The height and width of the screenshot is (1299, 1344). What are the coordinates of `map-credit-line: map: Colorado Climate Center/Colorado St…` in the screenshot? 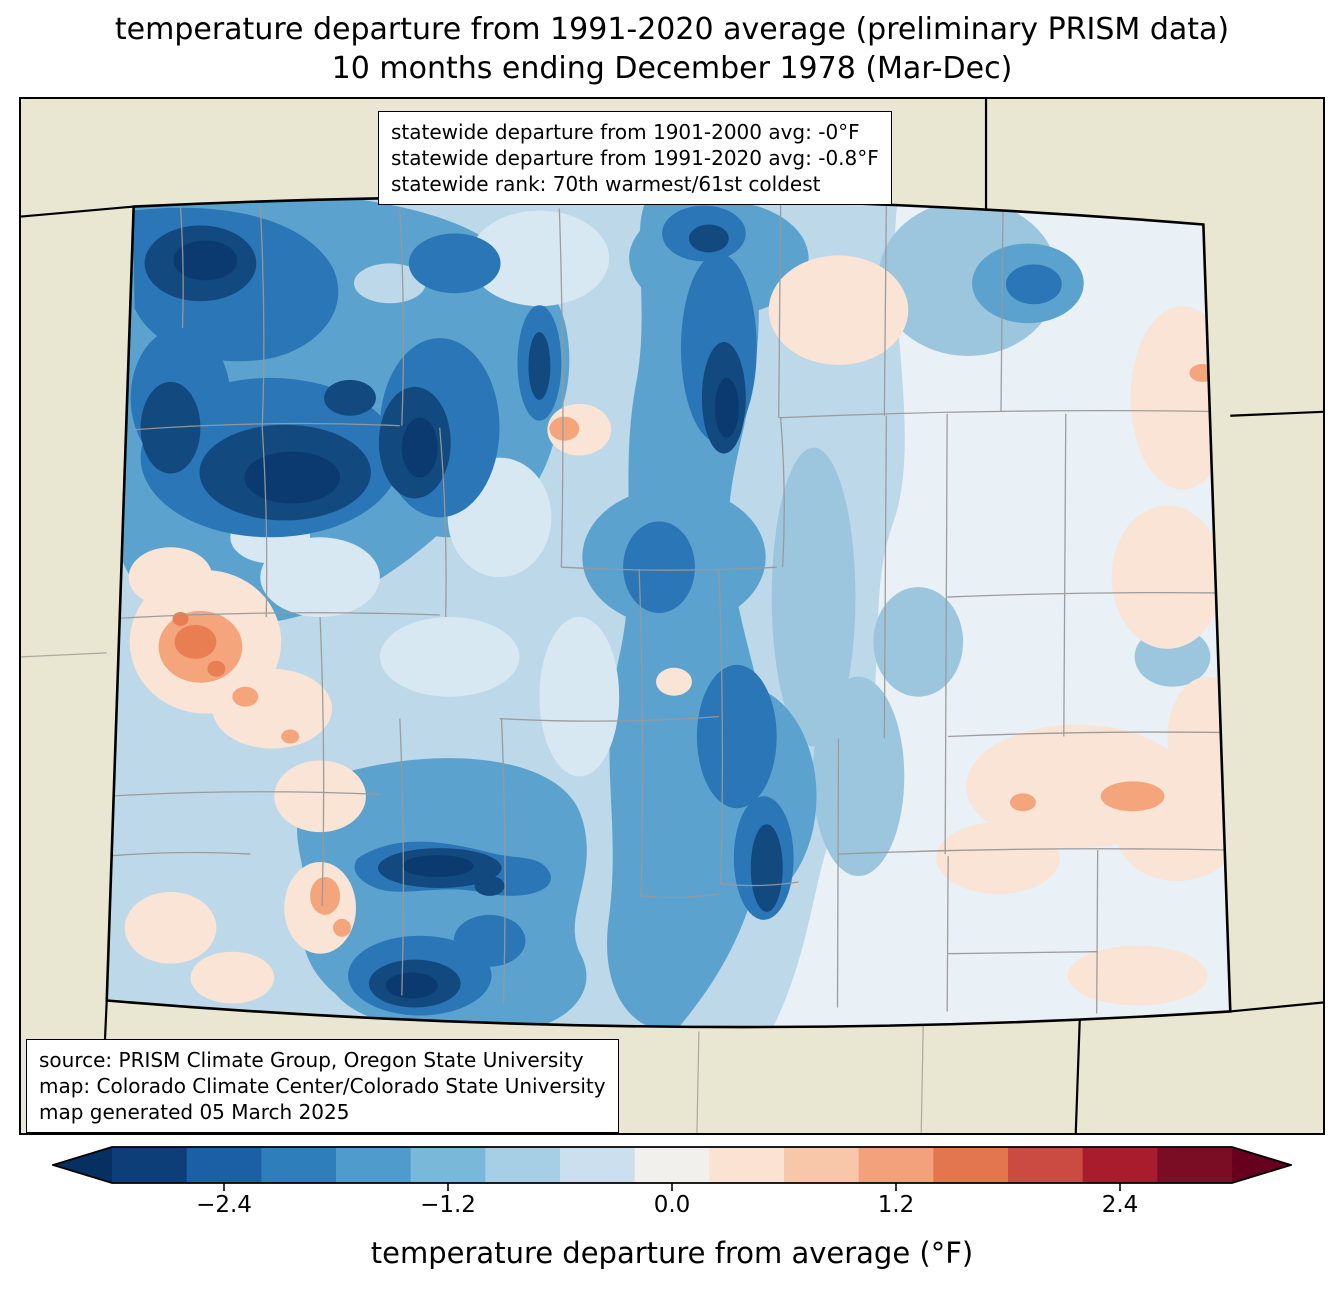 It's located at (322, 1086).